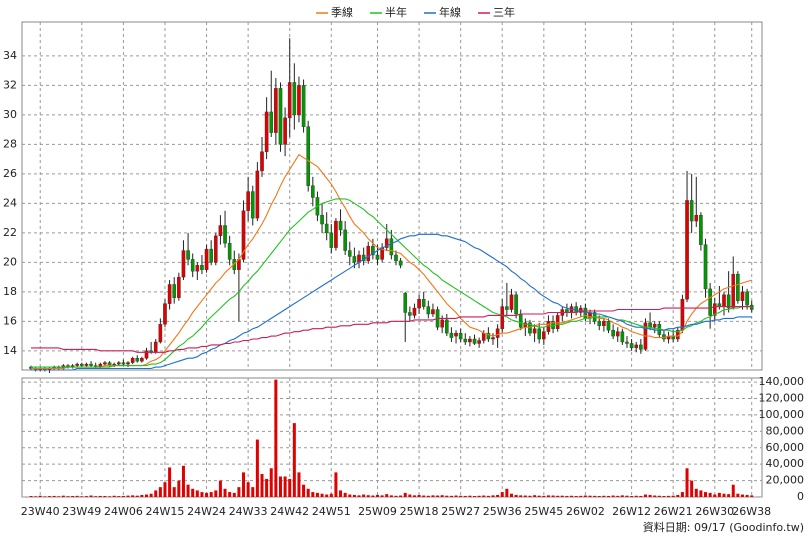  Describe the element at coordinates (342, 12) in the screenshot. I see `legend-label: 季線` at that location.